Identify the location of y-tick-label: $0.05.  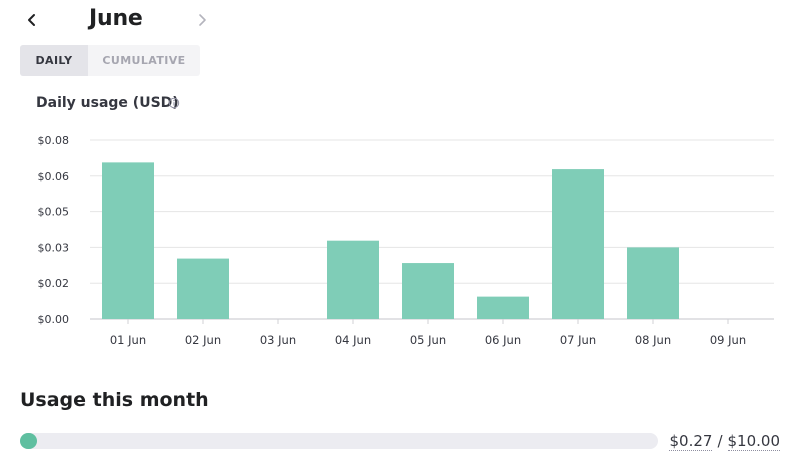
(54, 212).